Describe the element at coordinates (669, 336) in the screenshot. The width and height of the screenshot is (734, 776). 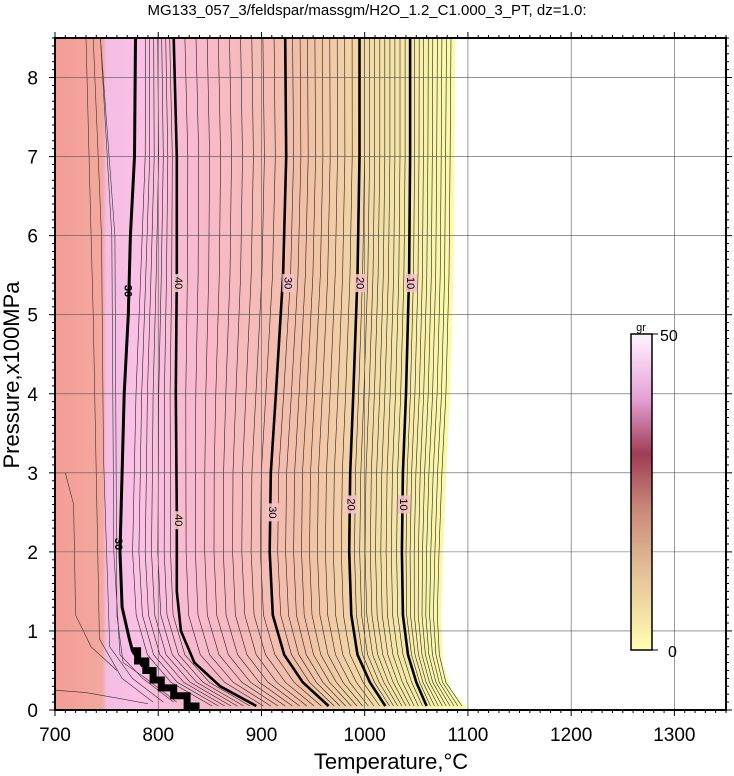
I see `colorbar-max-label: 50` at that location.